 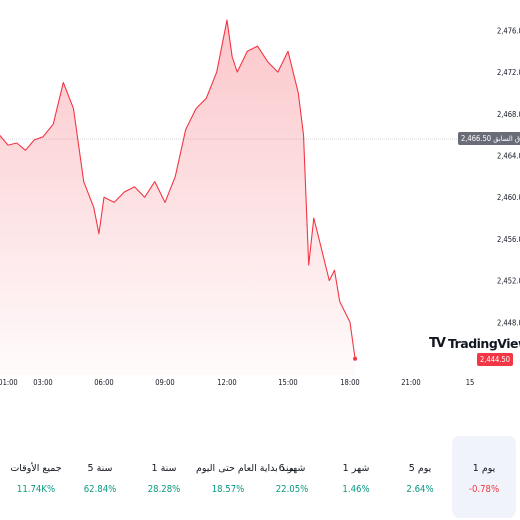 I want to click on y-tick-label: 2,464.00, so click(x=508, y=156).